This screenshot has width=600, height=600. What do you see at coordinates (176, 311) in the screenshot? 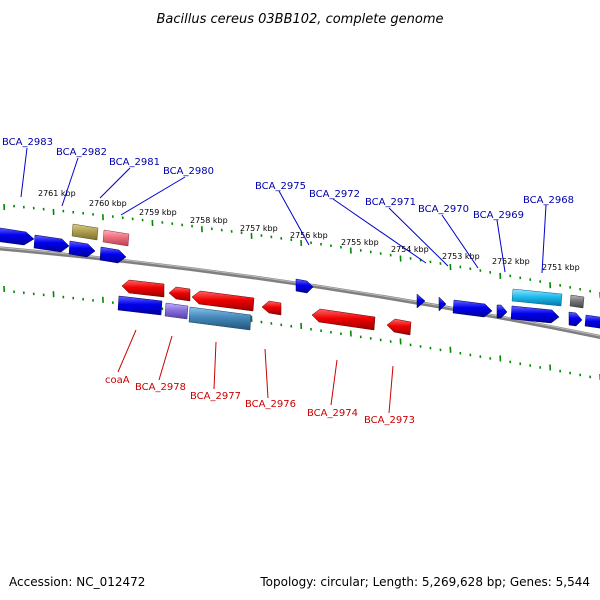
I see `gene-bca-2978-b` at bounding box center [176, 311].